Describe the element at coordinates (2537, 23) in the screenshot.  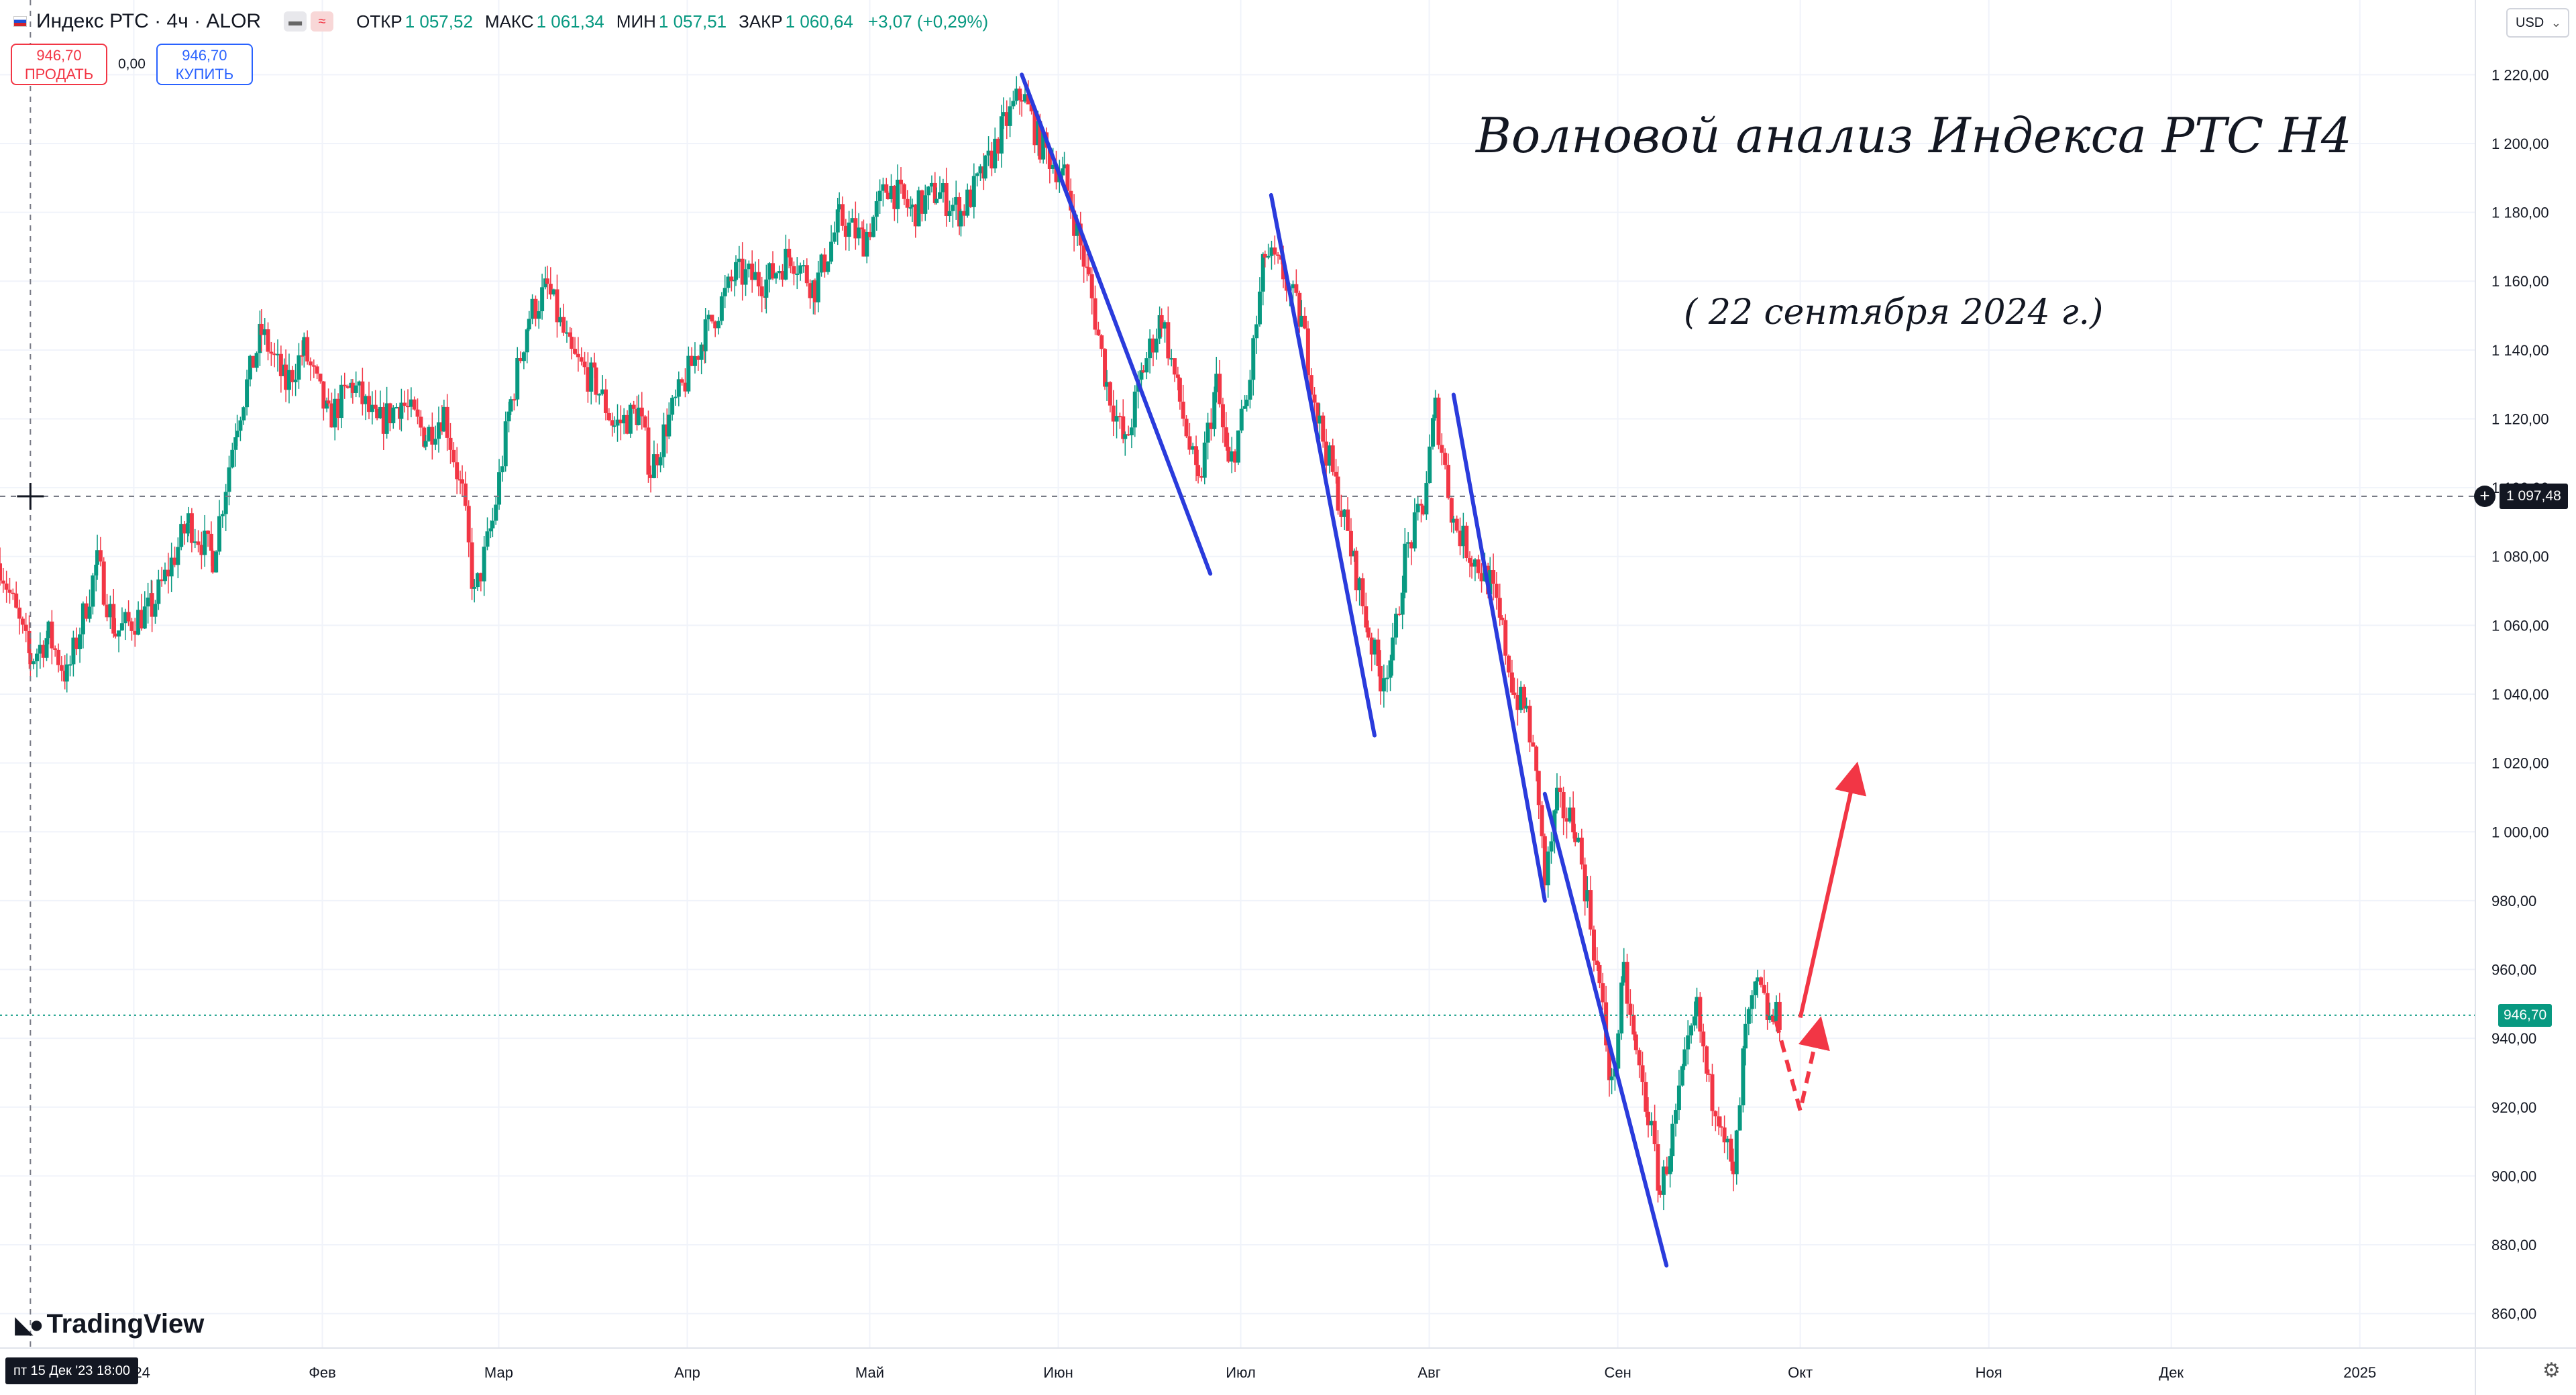
I see `currency-selector: USD ⌄` at that location.